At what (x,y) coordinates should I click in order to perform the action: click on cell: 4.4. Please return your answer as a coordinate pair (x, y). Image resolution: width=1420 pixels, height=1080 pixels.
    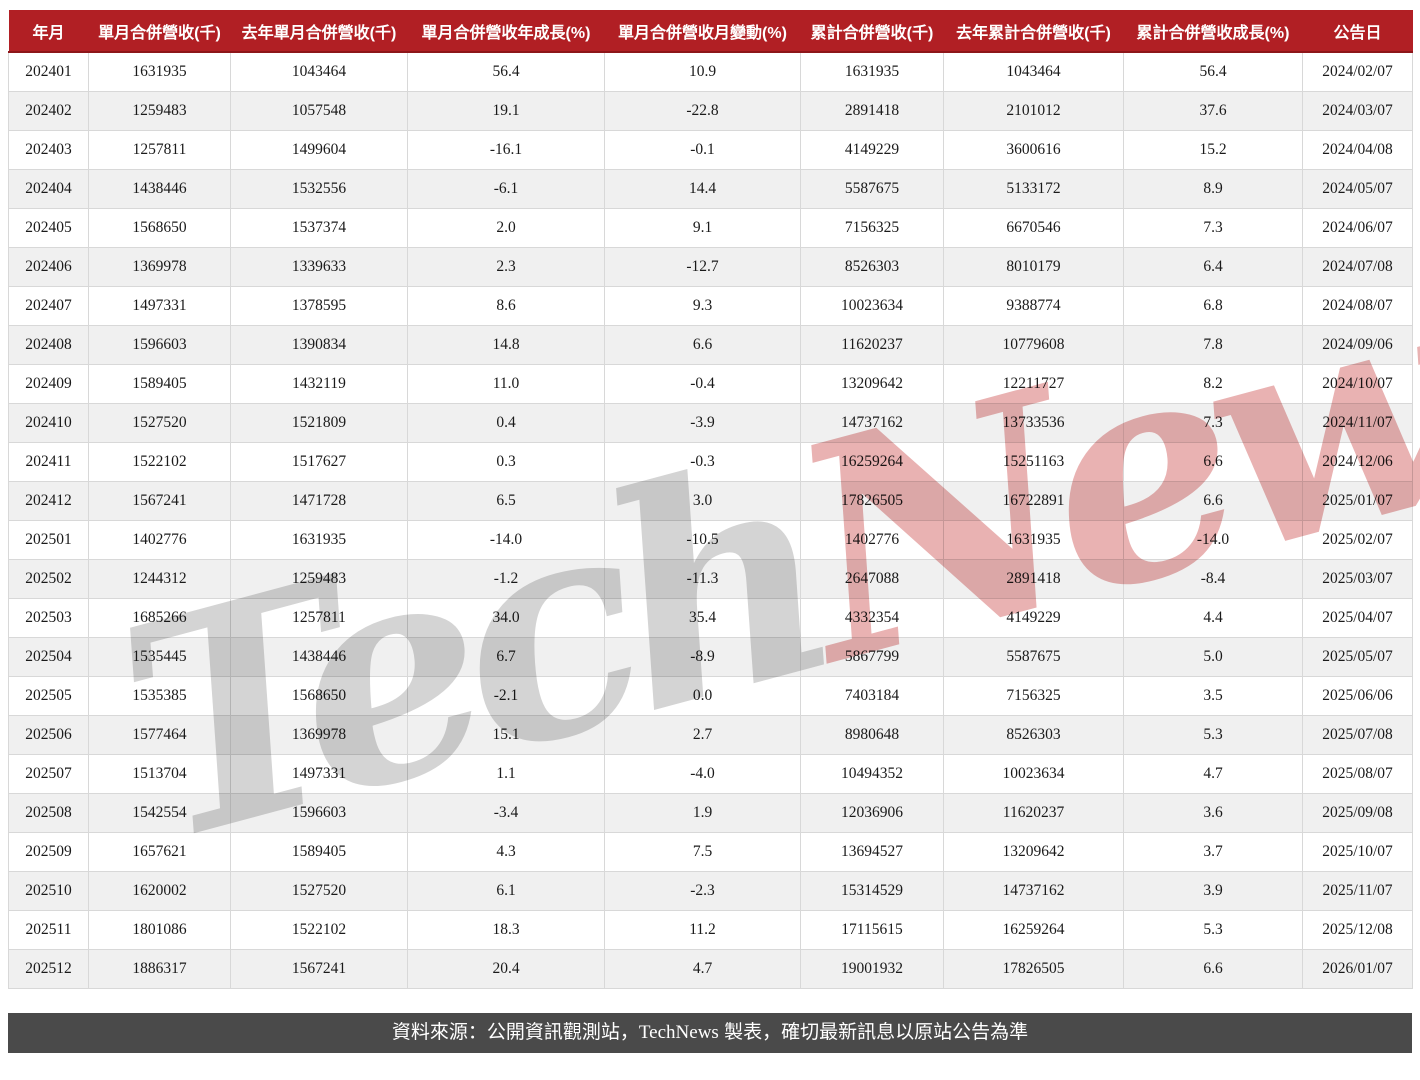
    Looking at the image, I should click on (1213, 617).